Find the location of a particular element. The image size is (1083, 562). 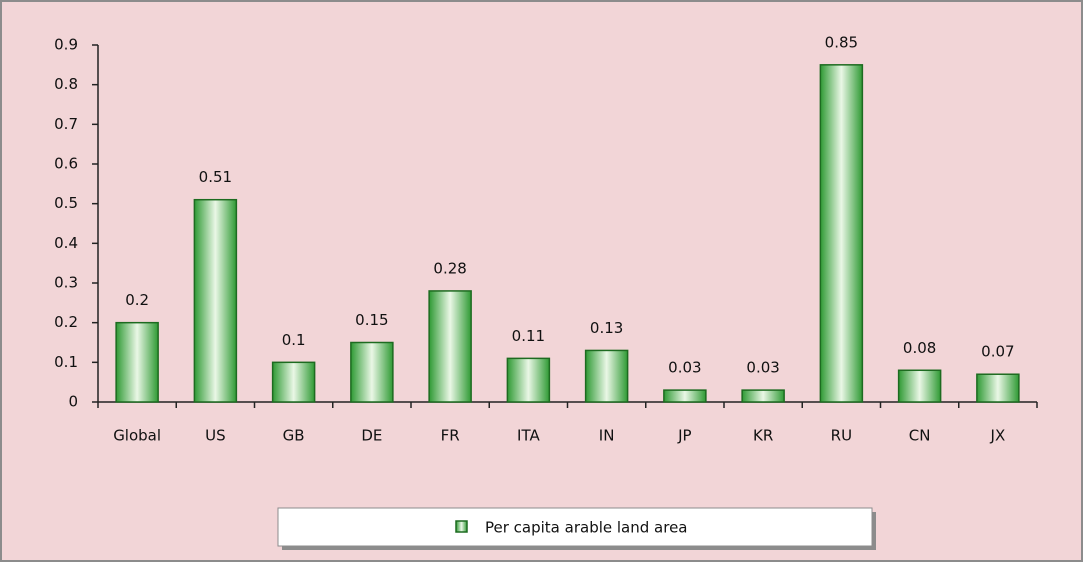

x-tick-label: IN is located at coordinates (607, 436).